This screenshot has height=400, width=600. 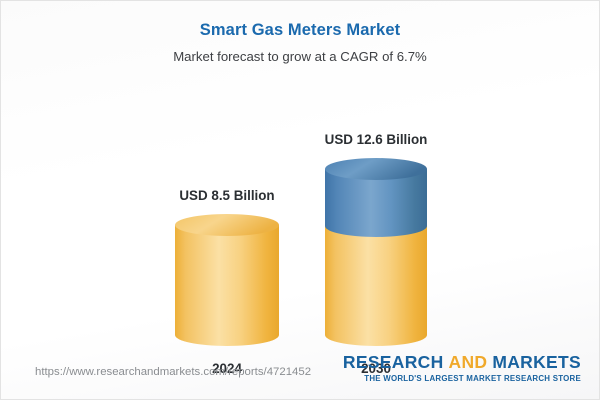 What do you see at coordinates (227, 195) in the screenshot?
I see `bar-value-label-2024: USD 8.5 Billion` at bounding box center [227, 195].